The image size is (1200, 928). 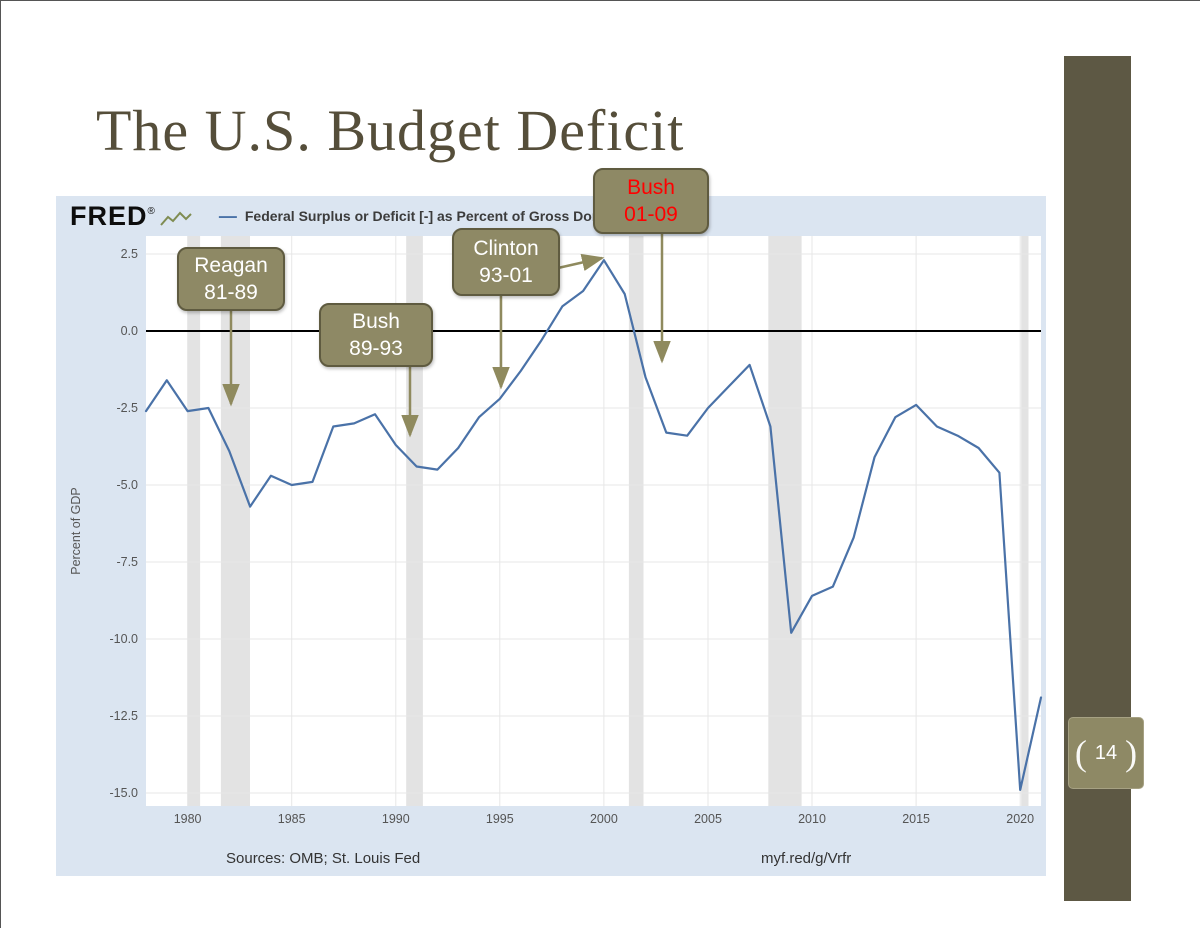 I want to click on sources-text: Sources: OMB; St. Louis Fed, so click(x=323, y=858).